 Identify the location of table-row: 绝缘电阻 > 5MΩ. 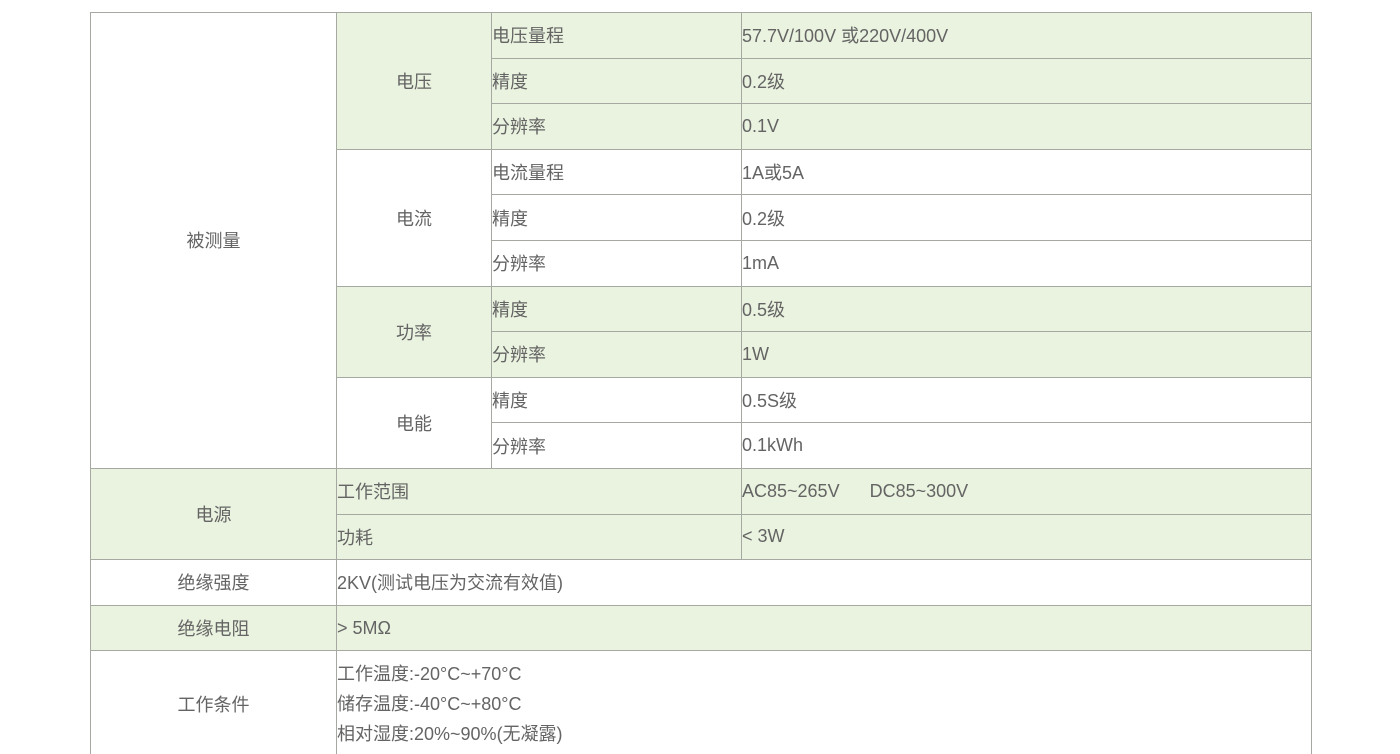
(701, 628).